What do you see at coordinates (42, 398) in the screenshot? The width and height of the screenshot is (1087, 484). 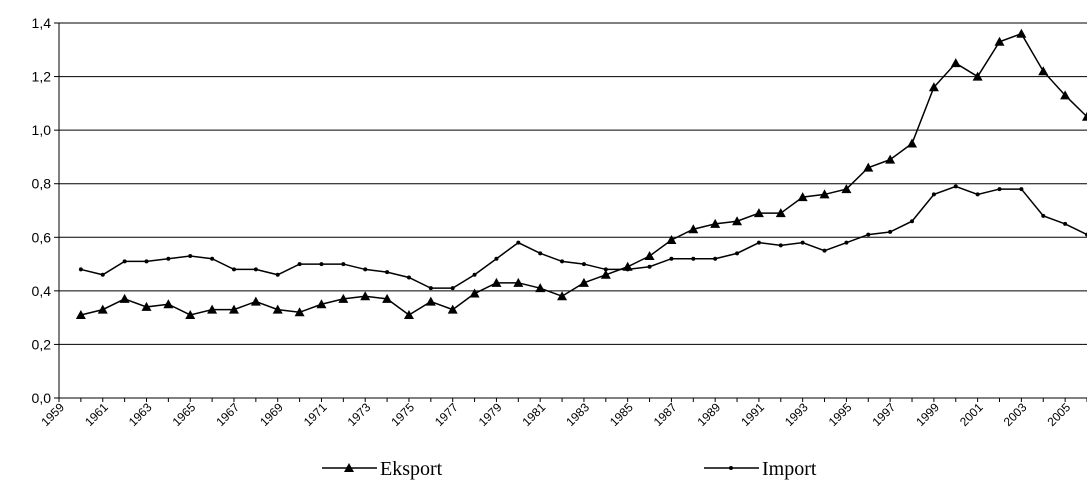 I see `y-tick-label: 0,0` at bounding box center [42, 398].